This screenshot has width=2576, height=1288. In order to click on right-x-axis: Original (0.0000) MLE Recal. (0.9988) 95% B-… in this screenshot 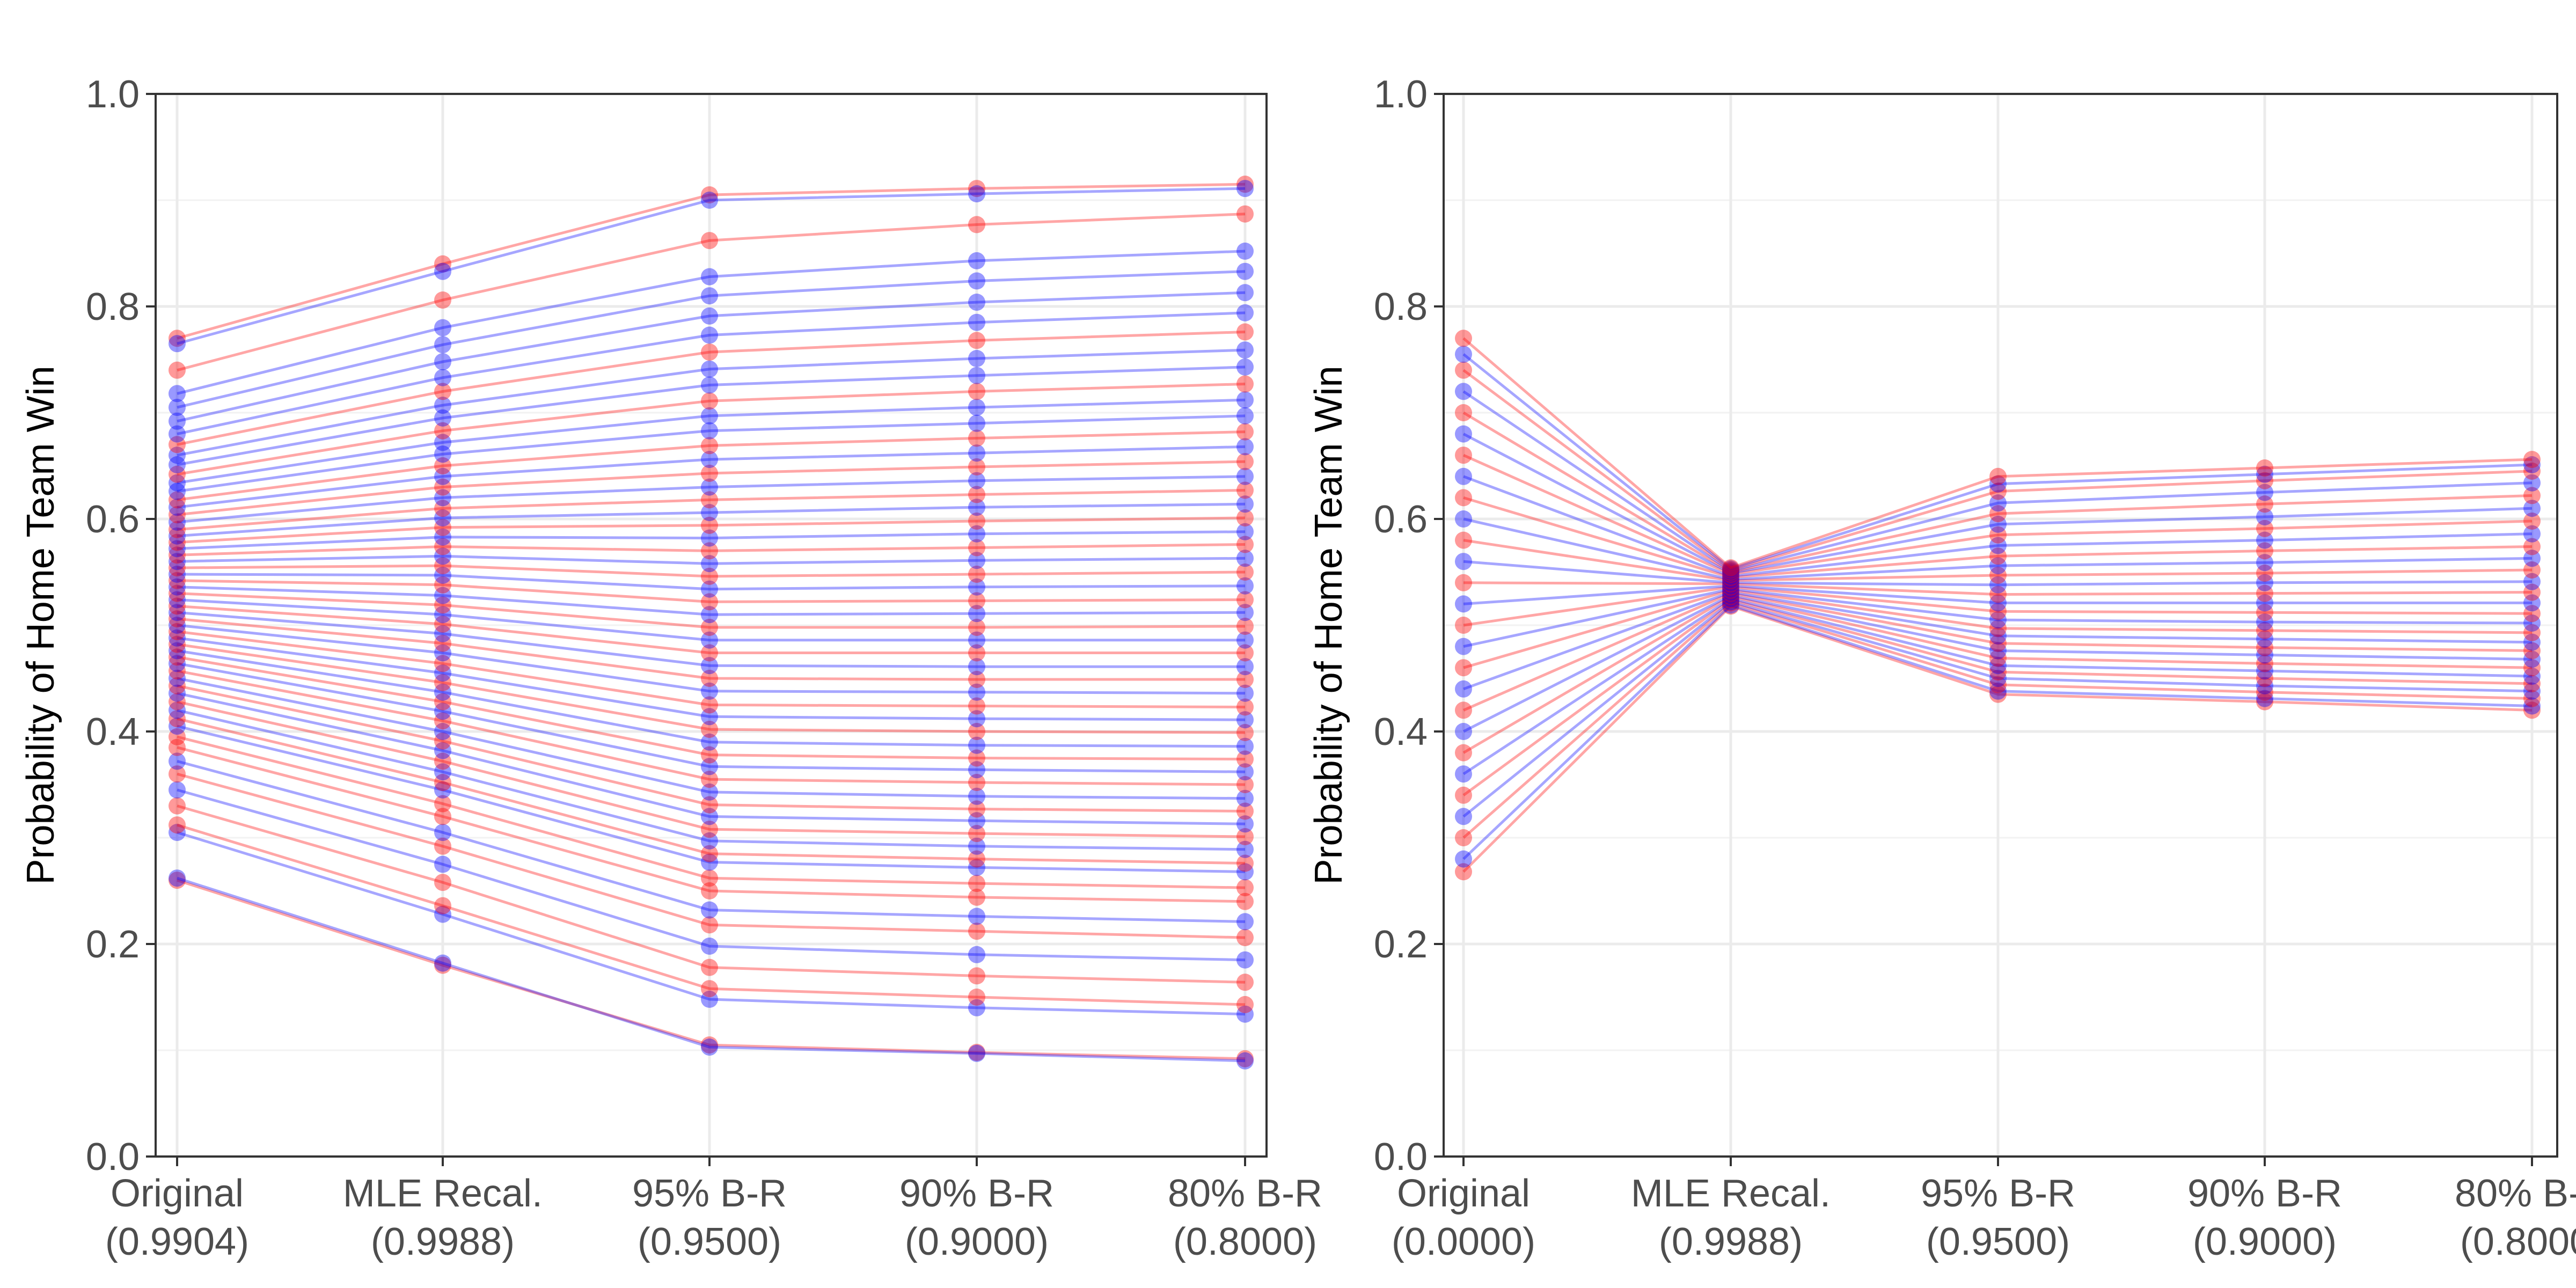, I will do `click(1984, 1210)`.